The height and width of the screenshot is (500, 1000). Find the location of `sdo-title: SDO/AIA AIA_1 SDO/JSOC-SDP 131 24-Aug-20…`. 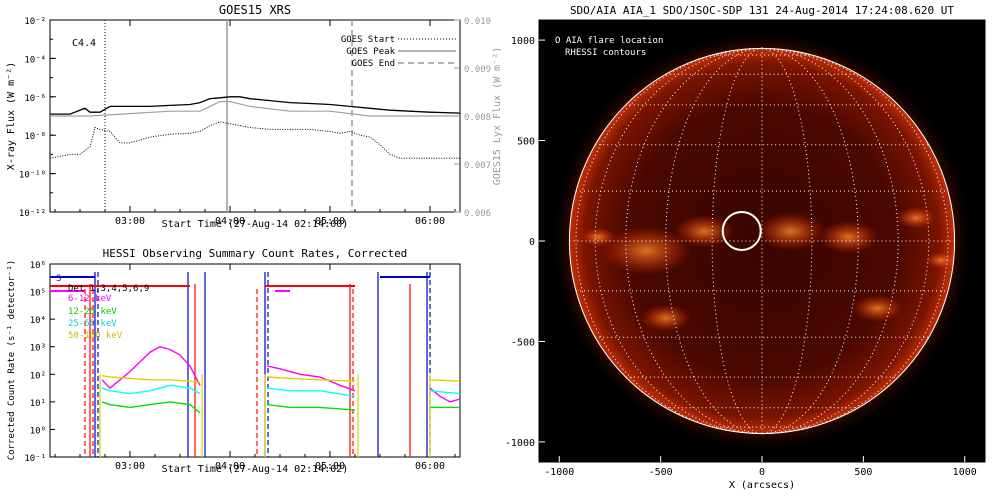

sdo-title: SDO/AIA AIA_1 SDO/JSOC-SDP 131 24-Aug-20… is located at coordinates (762, 10).